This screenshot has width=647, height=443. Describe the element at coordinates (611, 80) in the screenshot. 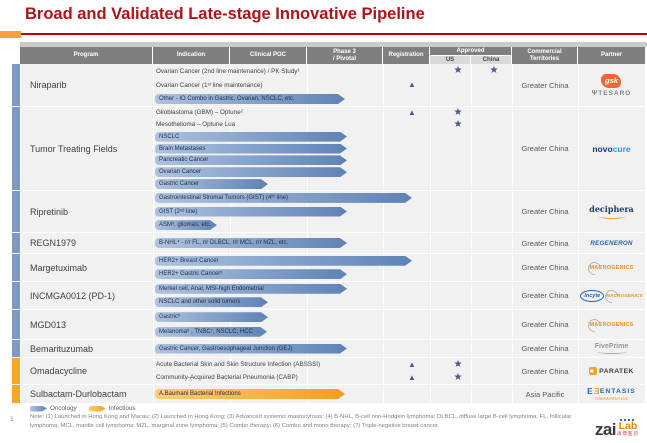

I see `gsk-logo: gsk` at that location.